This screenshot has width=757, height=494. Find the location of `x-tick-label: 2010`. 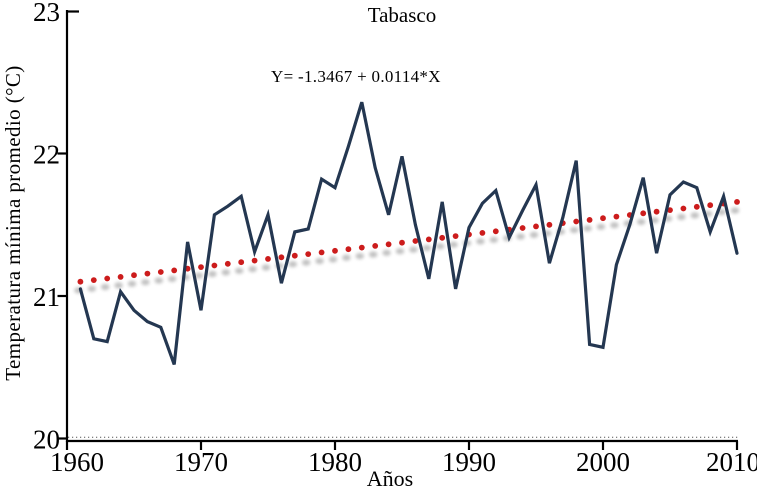

x-tick-label: 2010 is located at coordinates (731, 462).